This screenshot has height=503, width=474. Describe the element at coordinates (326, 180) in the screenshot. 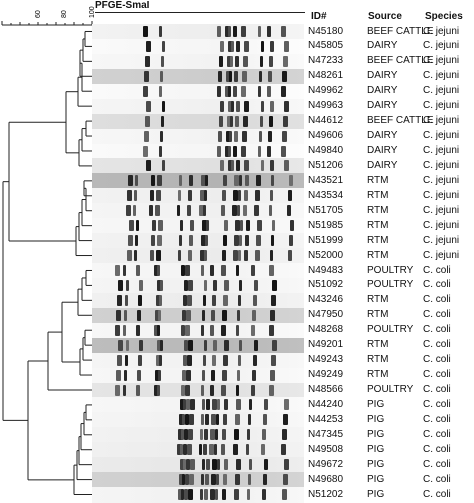

I see `isolate-id: N43521` at that location.